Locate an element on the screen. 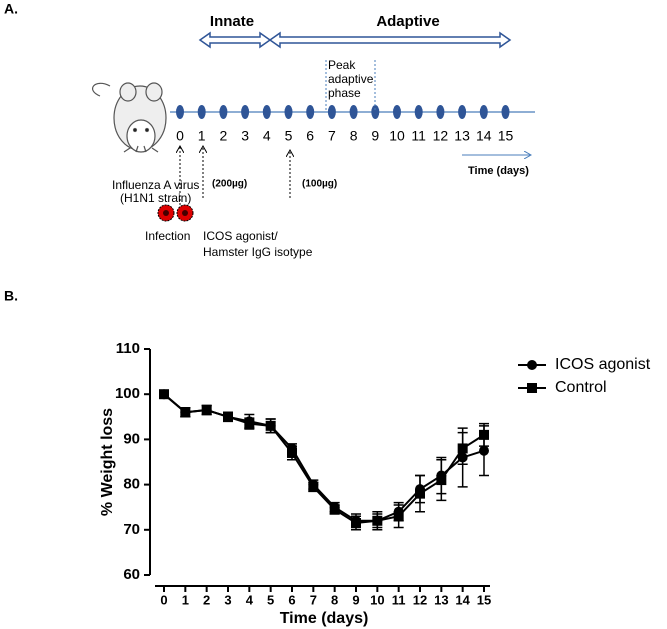 The image size is (667, 629). y-tick-label: 60 is located at coordinates (131, 574).